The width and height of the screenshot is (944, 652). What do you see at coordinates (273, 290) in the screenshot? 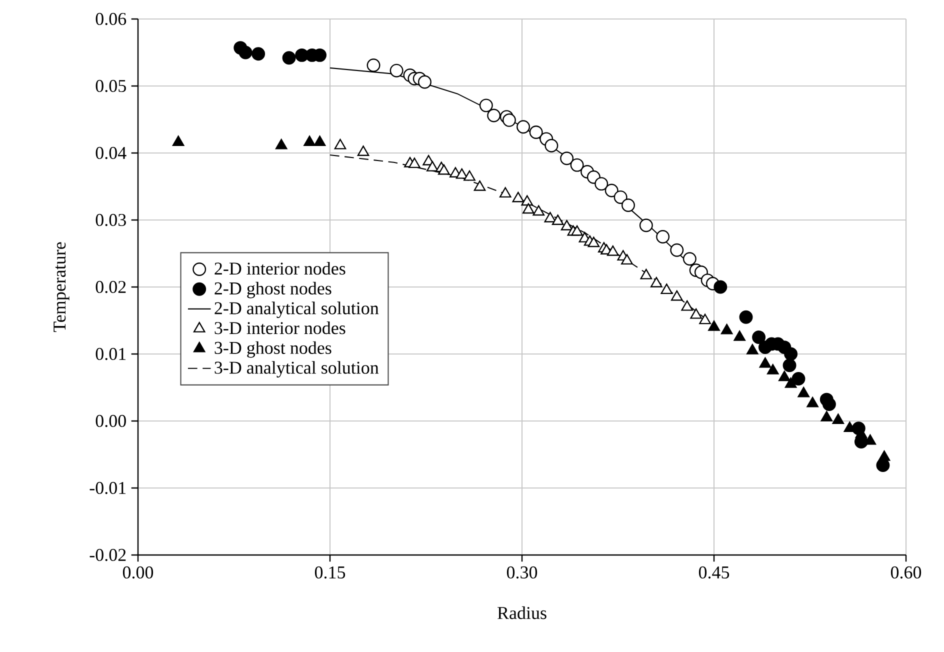
I see `legend-label: 2-D ghost nodes` at bounding box center [273, 290].